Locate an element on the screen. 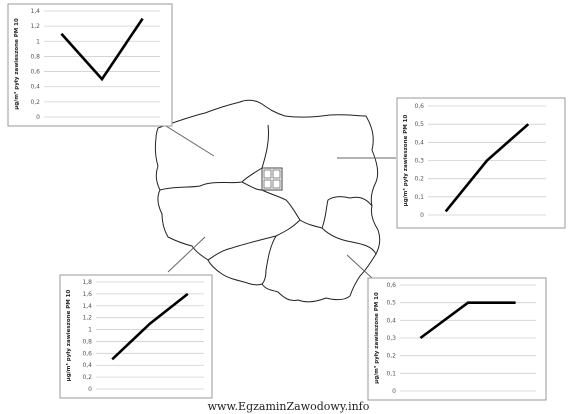 This screenshot has width=577, height=414. connector-bottom-right is located at coordinates (359, 266).